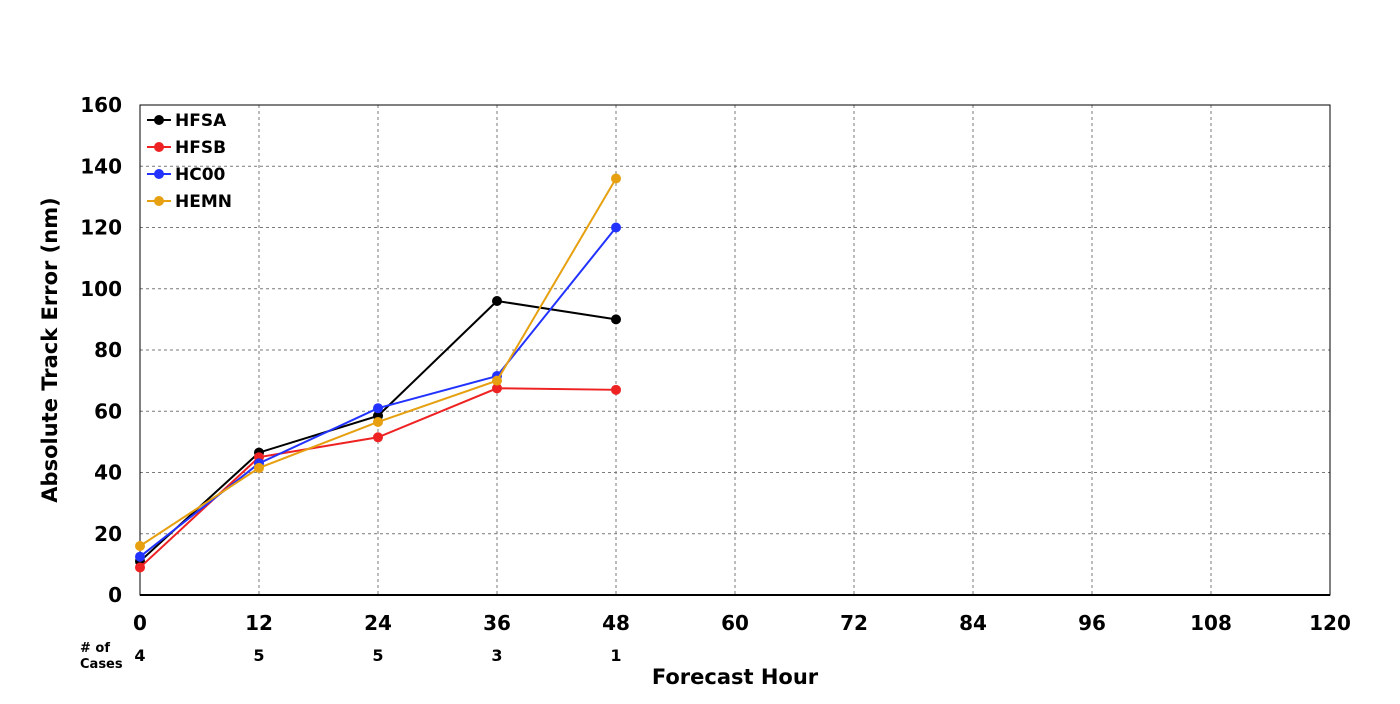 This screenshot has height=704, width=1400. What do you see at coordinates (159, 201) in the screenshot?
I see `legend-marker-hemn` at bounding box center [159, 201].